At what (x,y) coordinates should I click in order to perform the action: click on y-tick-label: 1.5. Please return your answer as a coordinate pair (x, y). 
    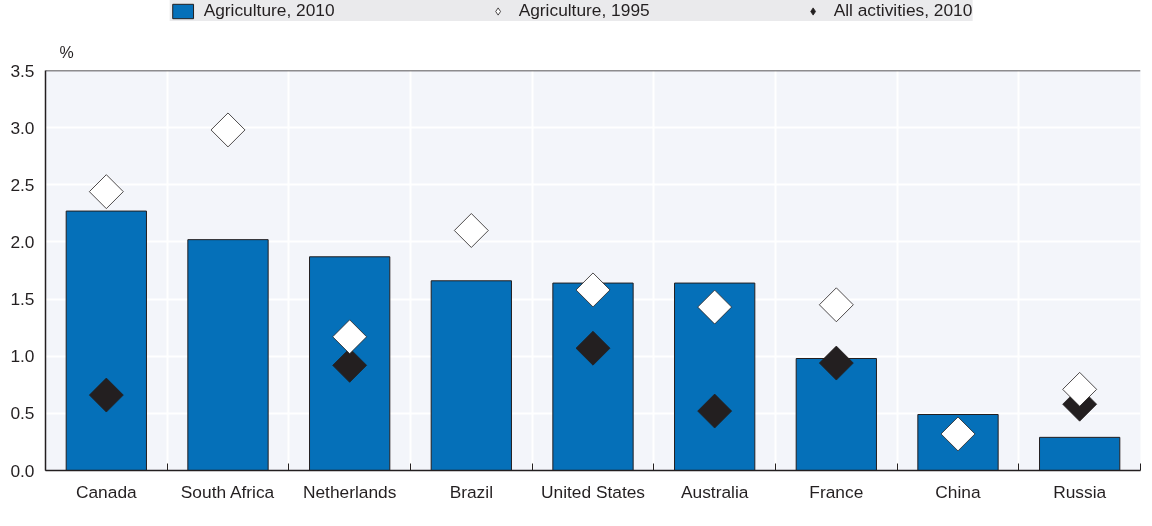
    Looking at the image, I should click on (22, 299).